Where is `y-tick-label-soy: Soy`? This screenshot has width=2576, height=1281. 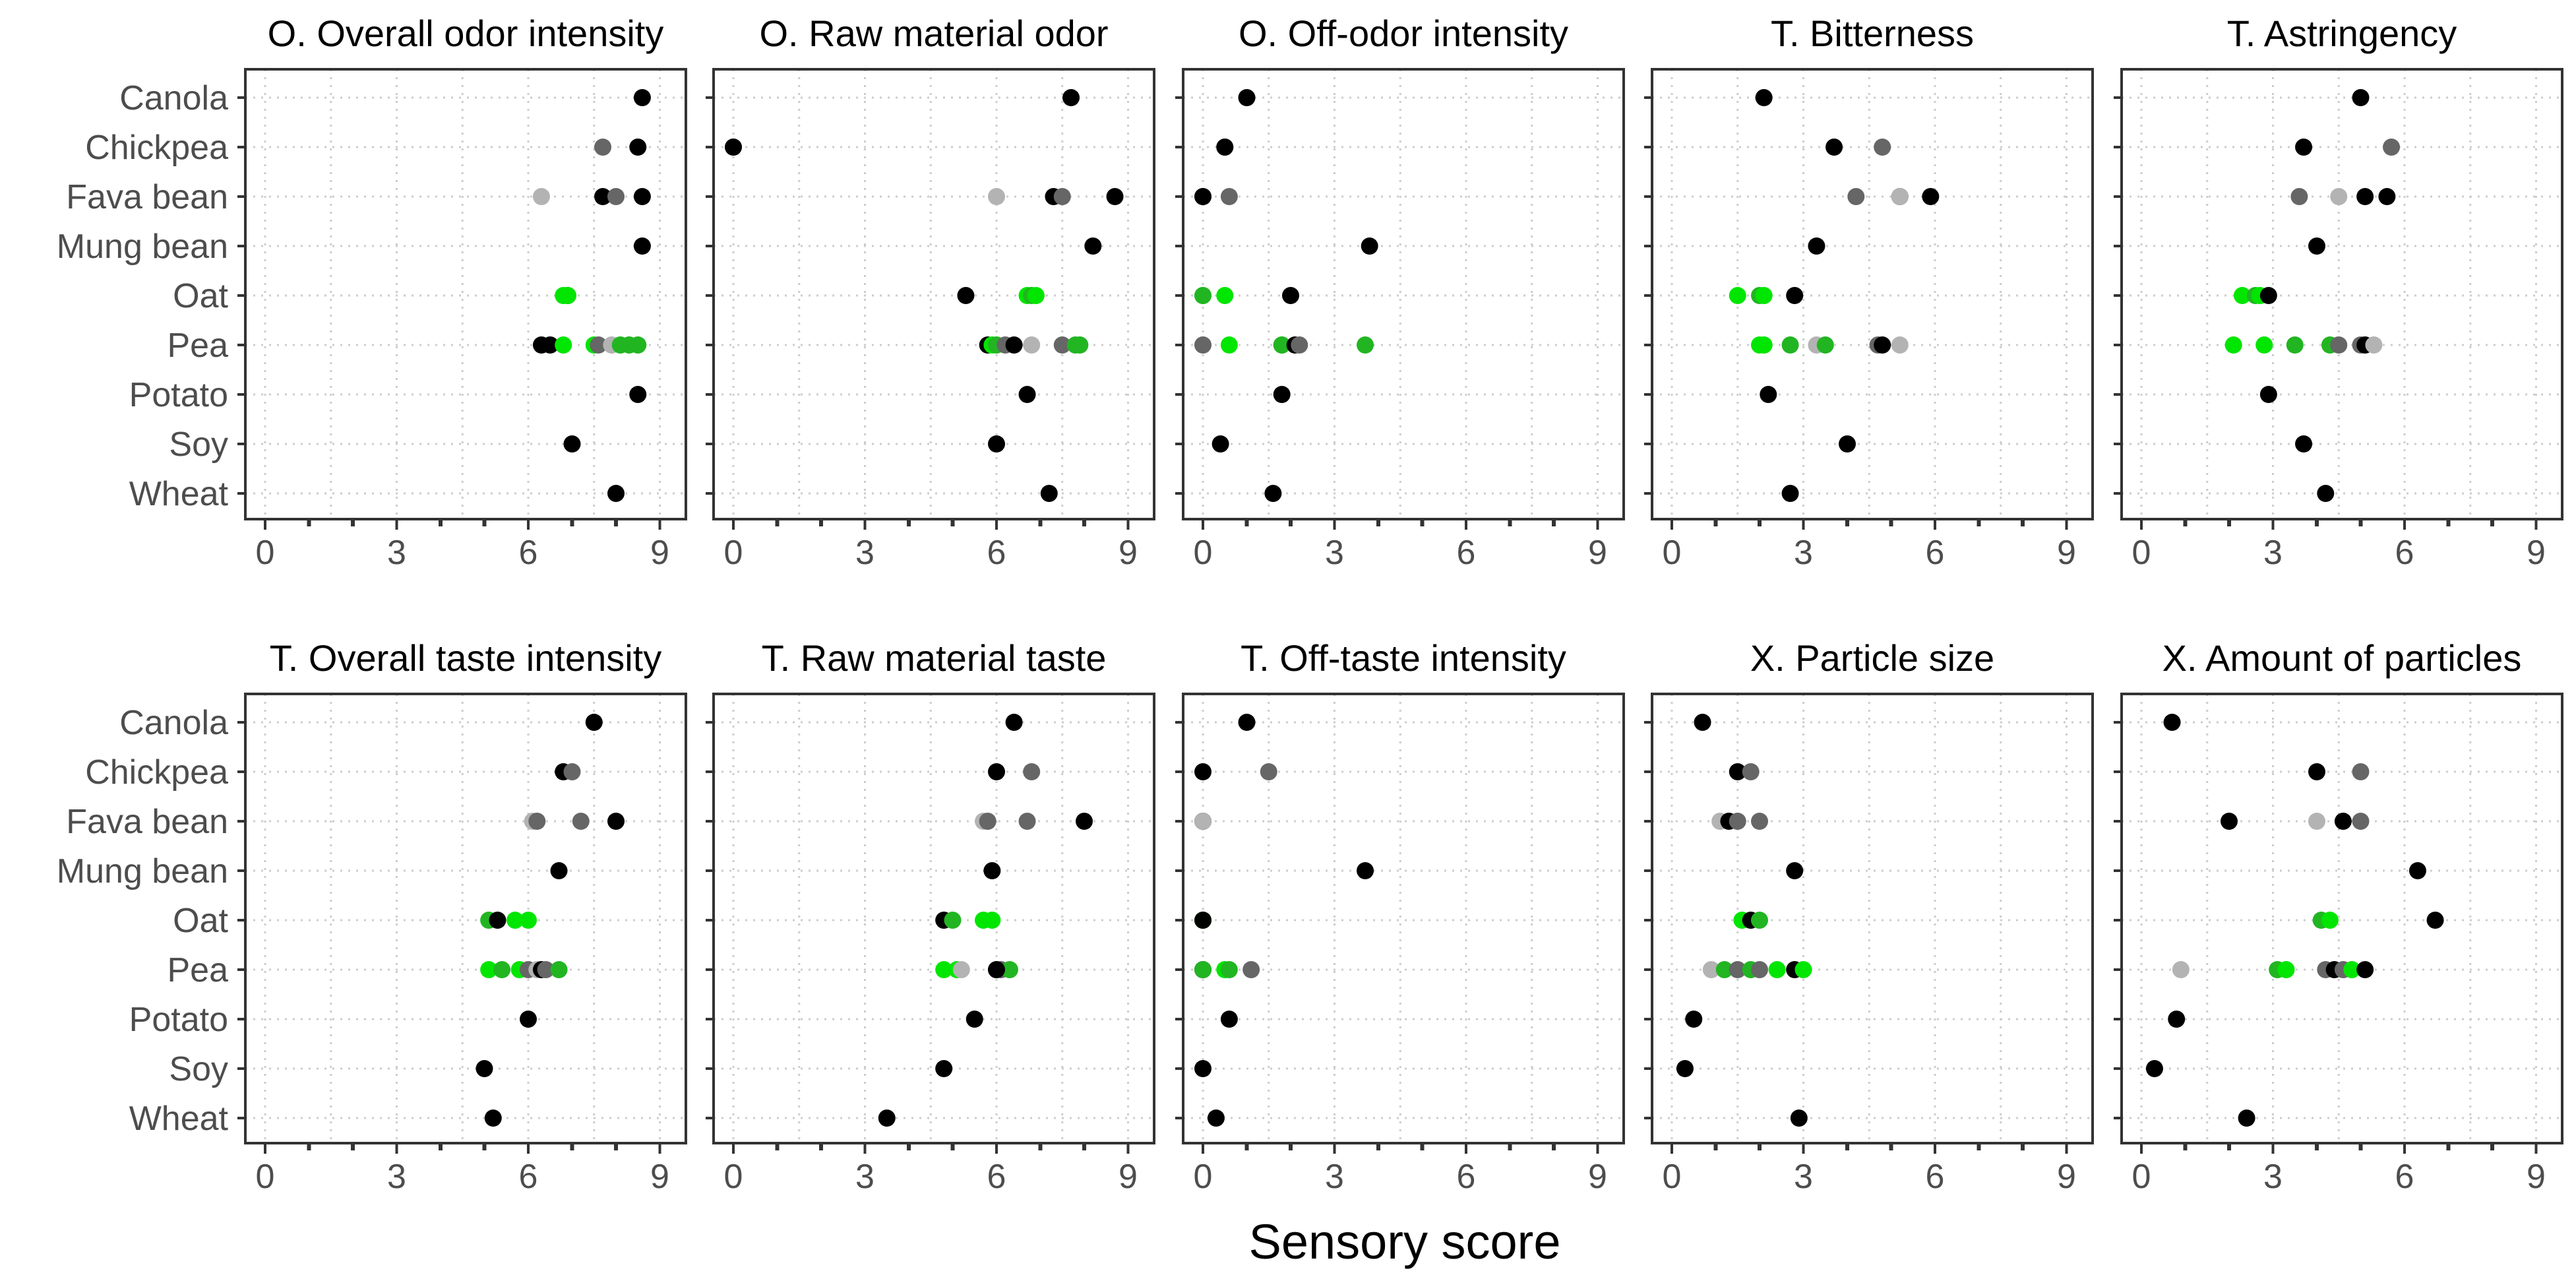
y-tick-label-soy: Soy is located at coordinates (198, 1069).